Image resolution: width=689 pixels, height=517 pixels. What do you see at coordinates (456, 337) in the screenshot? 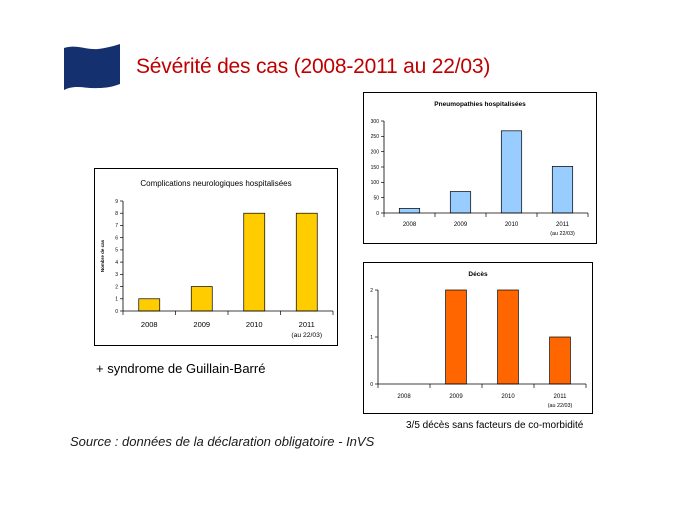
I see `deces-bar-2009` at bounding box center [456, 337].